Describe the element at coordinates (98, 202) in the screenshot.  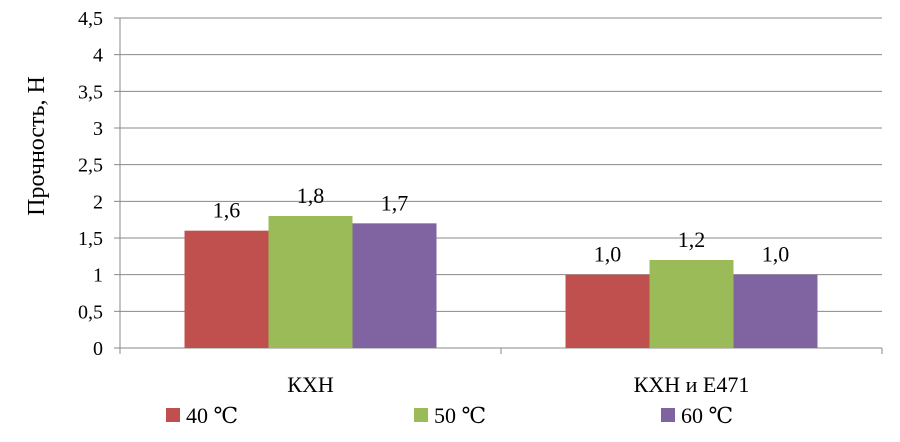
I see `y-tick-label: 2` at that location.